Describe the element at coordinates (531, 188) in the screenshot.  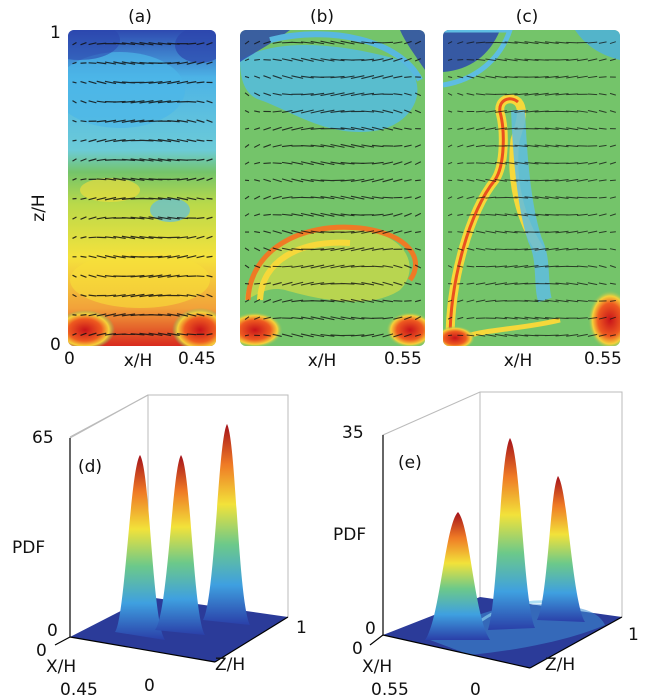
I see `panel-c-field` at that location.